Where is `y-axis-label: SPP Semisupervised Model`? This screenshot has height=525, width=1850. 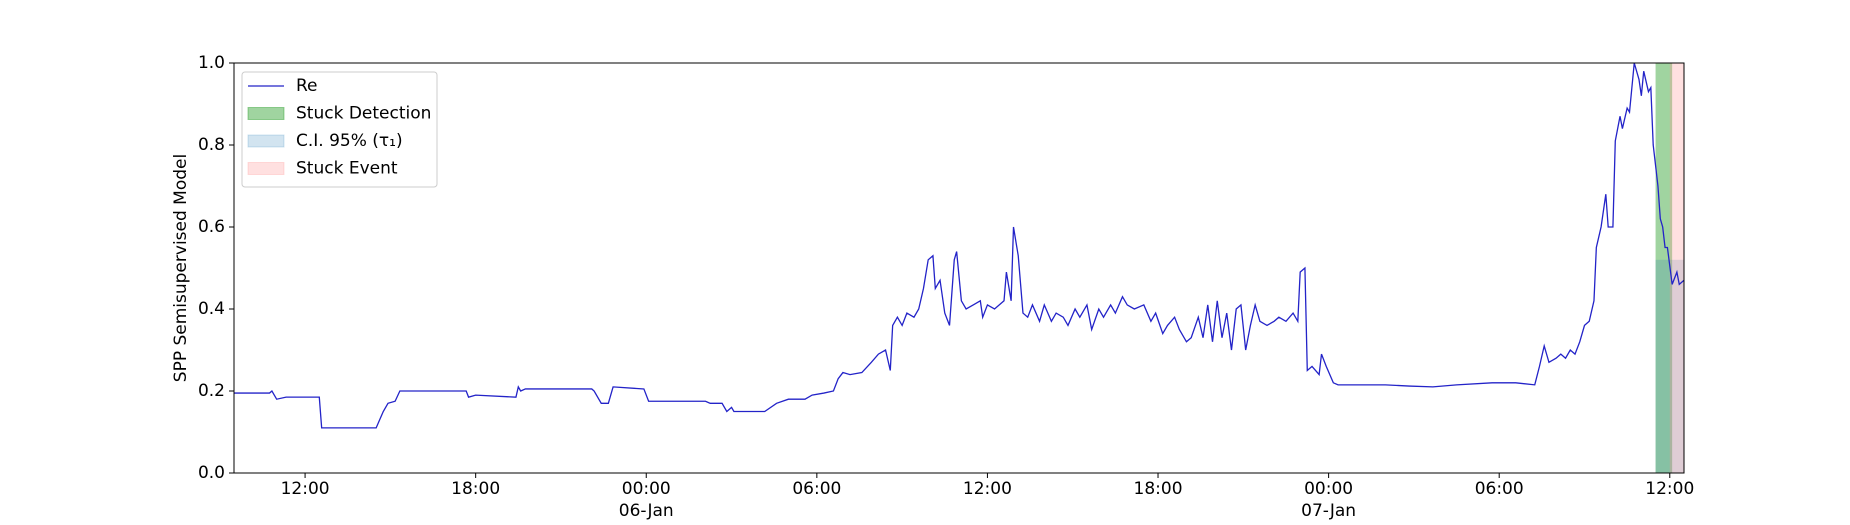
y-axis-label: SPP Semisupervised Model is located at coordinates (181, 268).